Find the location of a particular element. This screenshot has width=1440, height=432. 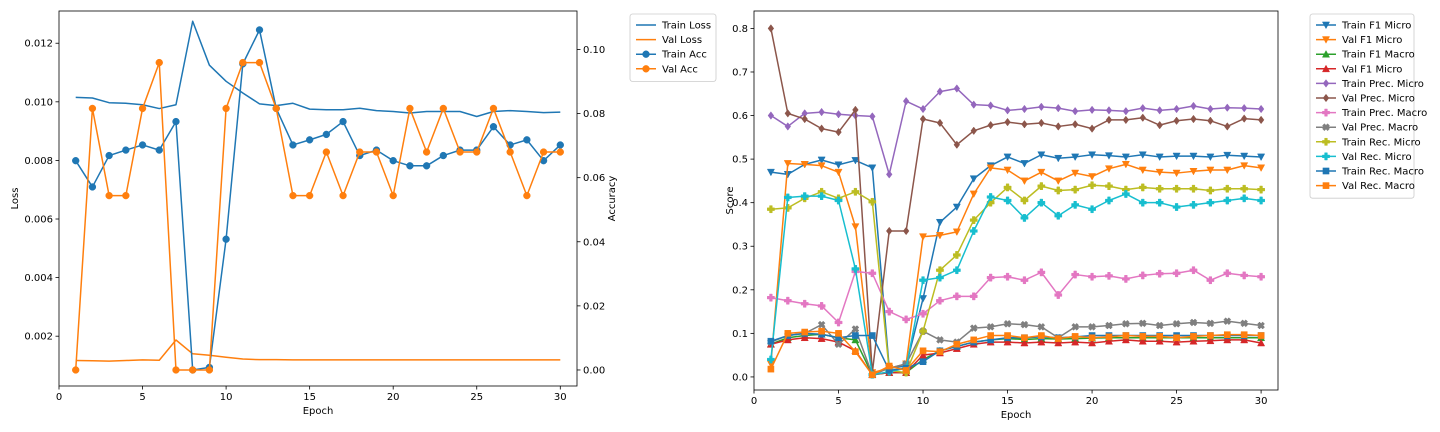

x-tick-label: 5 is located at coordinates (142, 397).